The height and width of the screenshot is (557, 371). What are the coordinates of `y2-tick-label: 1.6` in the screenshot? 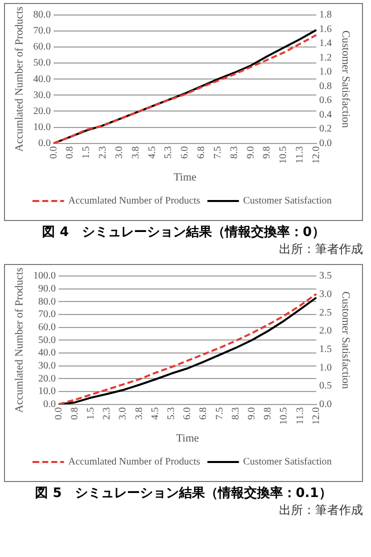 It's located at (325, 29).